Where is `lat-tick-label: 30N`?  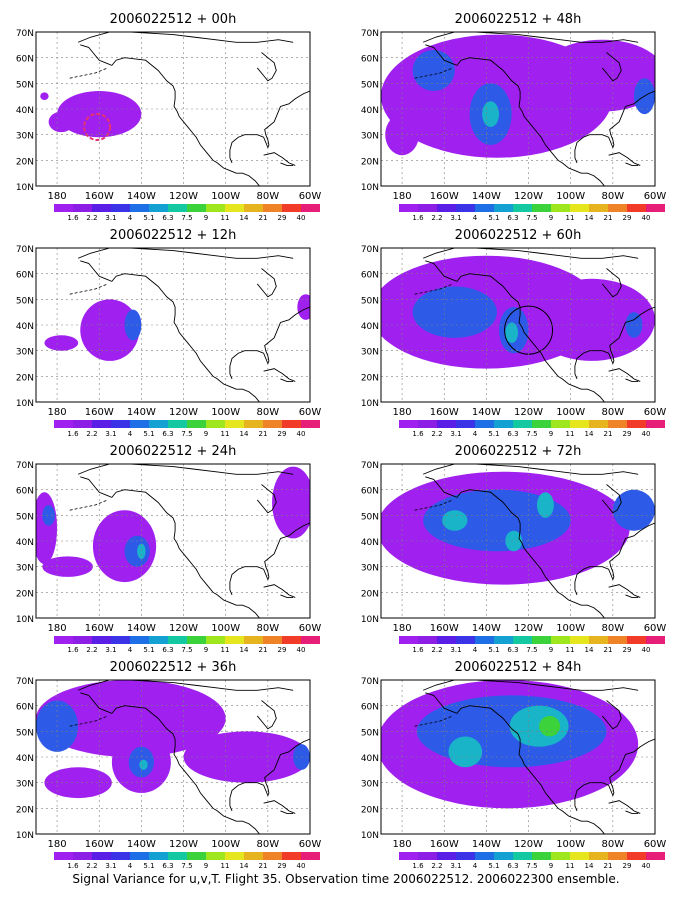 lat-tick-label: 30N is located at coordinates (25, 137).